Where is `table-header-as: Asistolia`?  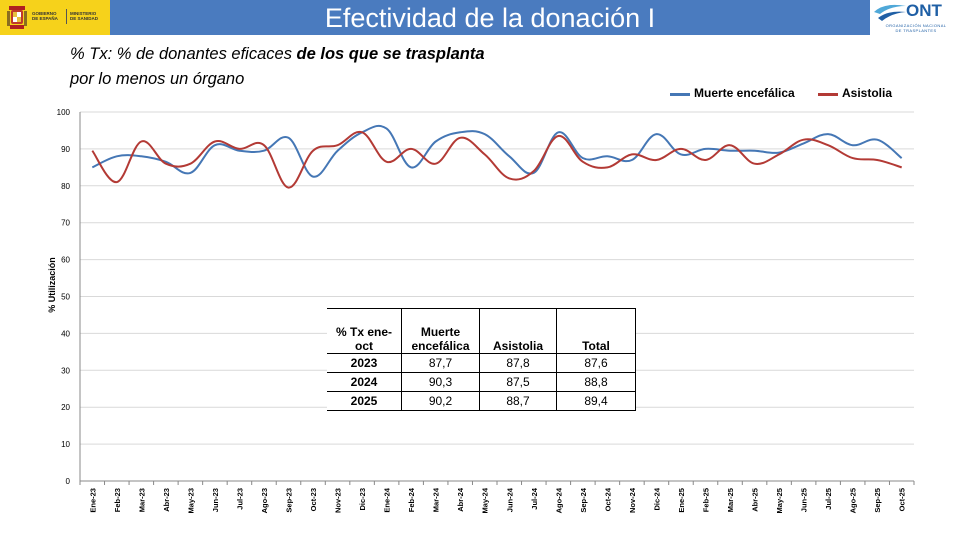
table-header-as: Asistolia is located at coordinates (518, 331).